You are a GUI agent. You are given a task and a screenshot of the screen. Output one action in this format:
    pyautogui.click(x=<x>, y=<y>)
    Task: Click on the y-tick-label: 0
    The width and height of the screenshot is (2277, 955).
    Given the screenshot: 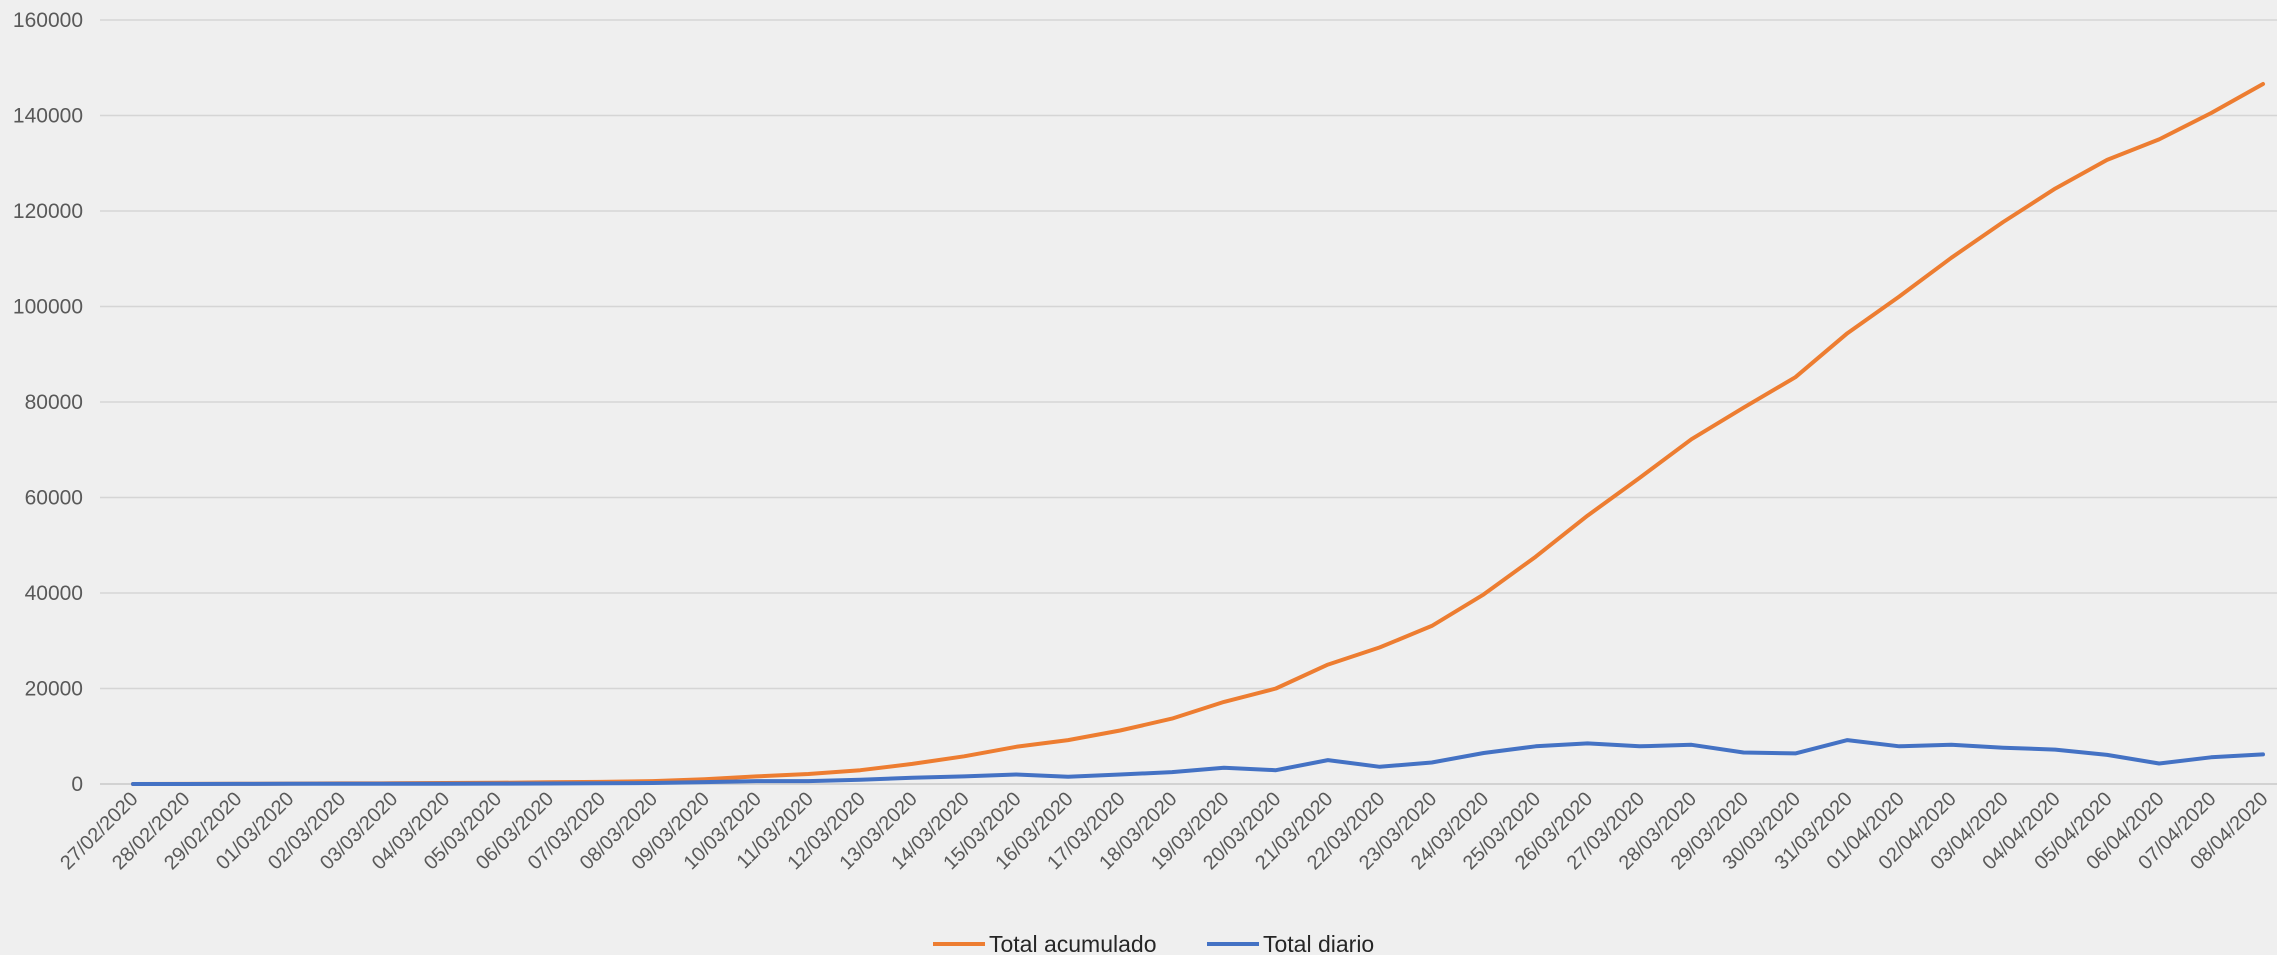 What is the action you would take?
    pyautogui.click(x=77, y=784)
    